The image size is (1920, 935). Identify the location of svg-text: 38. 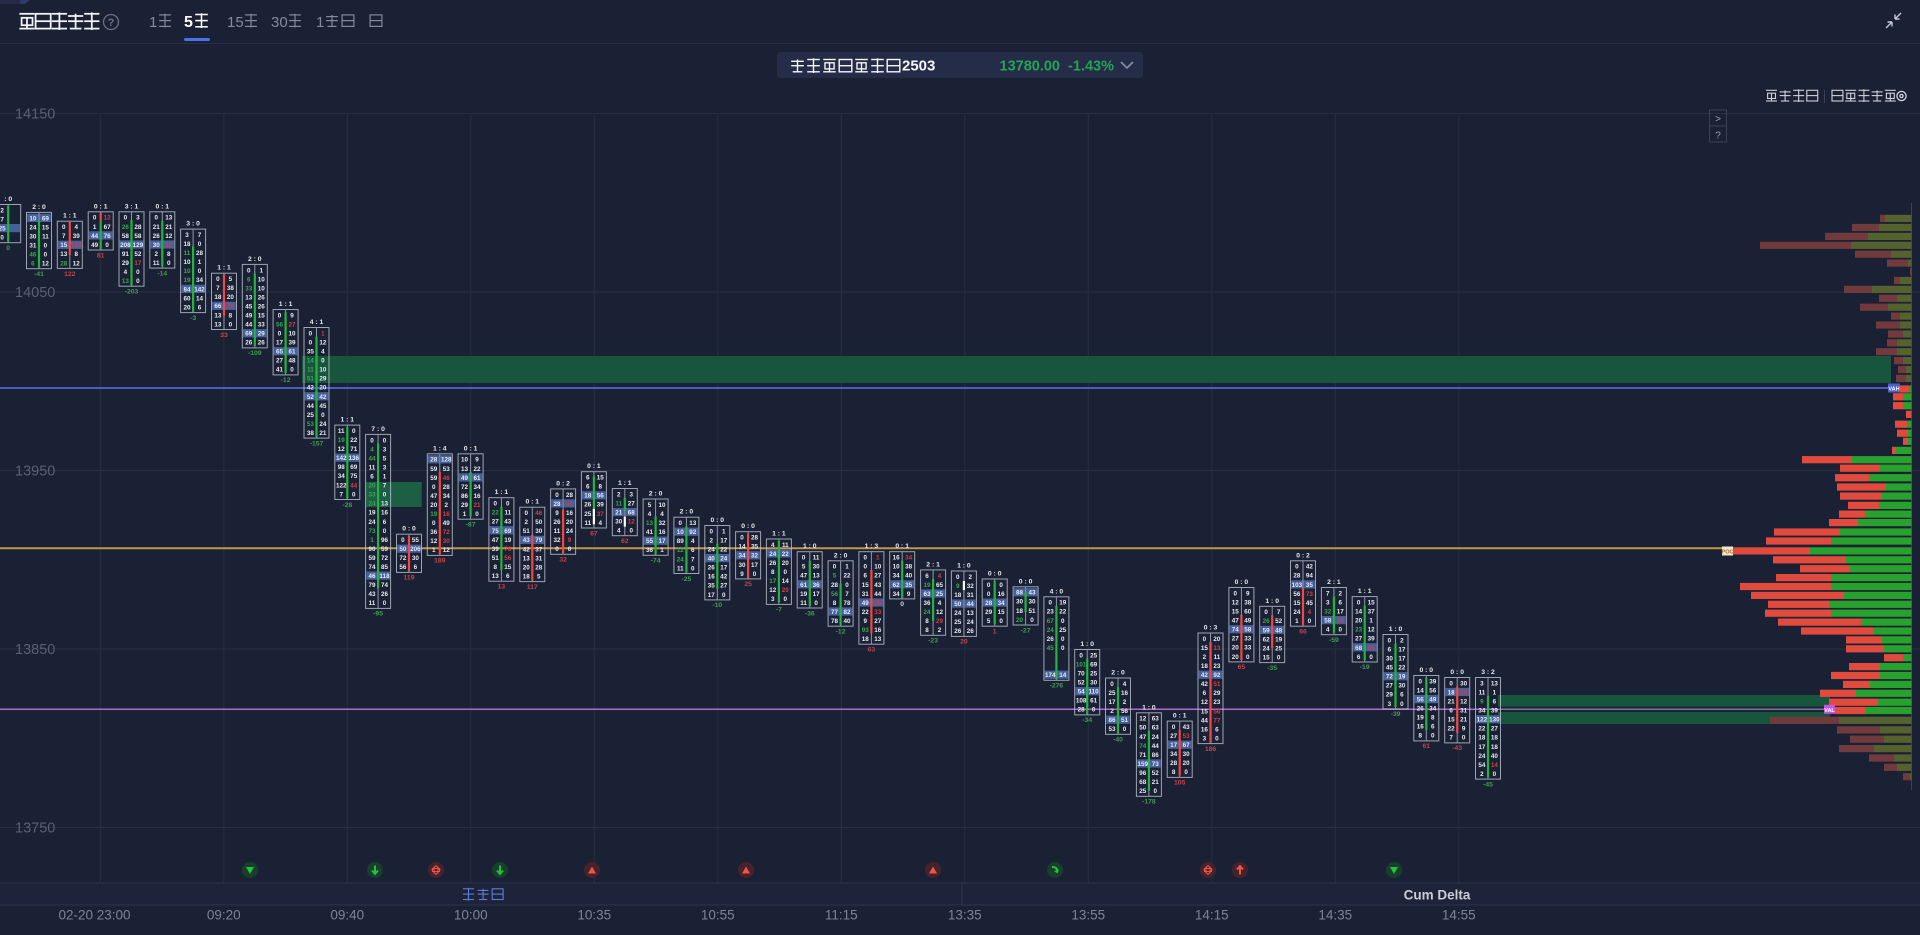
(311, 433).